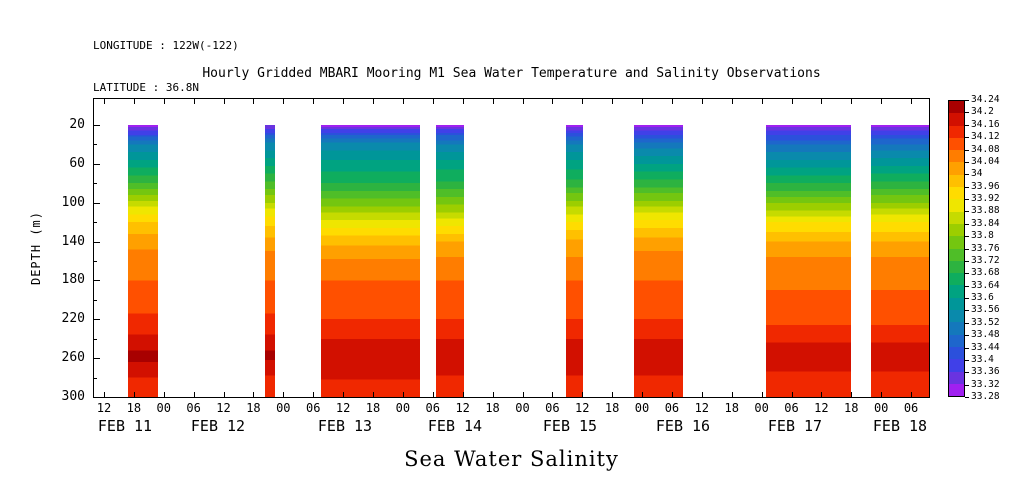  What do you see at coordinates (985, 186) in the screenshot?
I see `colorbar-tick-label: 33.96` at bounding box center [985, 186].